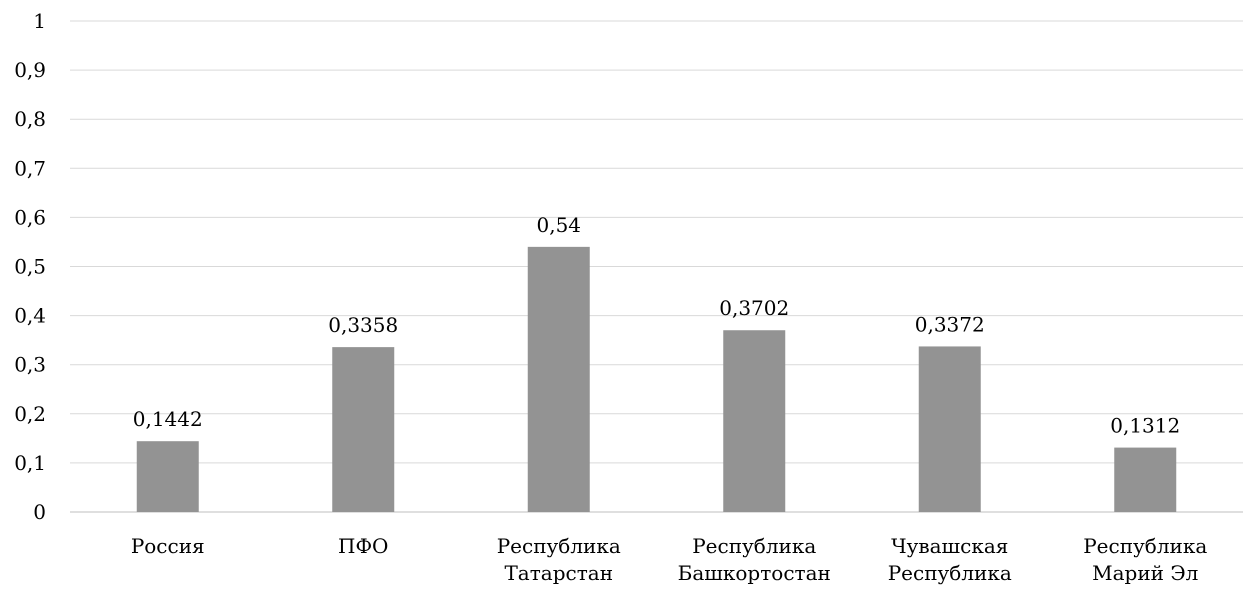 The width and height of the screenshot is (1243, 589). I want to click on category-label: Чувашская Республика, so click(950, 559).